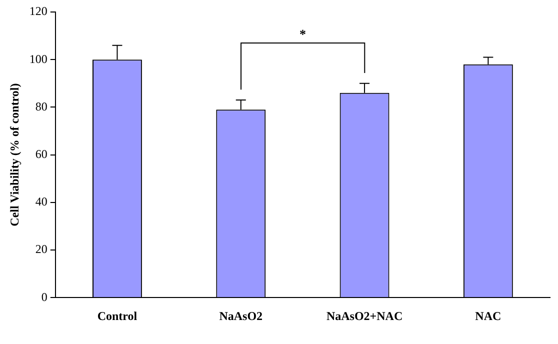 The image size is (558, 344). What do you see at coordinates (41, 201) in the screenshot?
I see `y-tick-label: 40` at bounding box center [41, 201].